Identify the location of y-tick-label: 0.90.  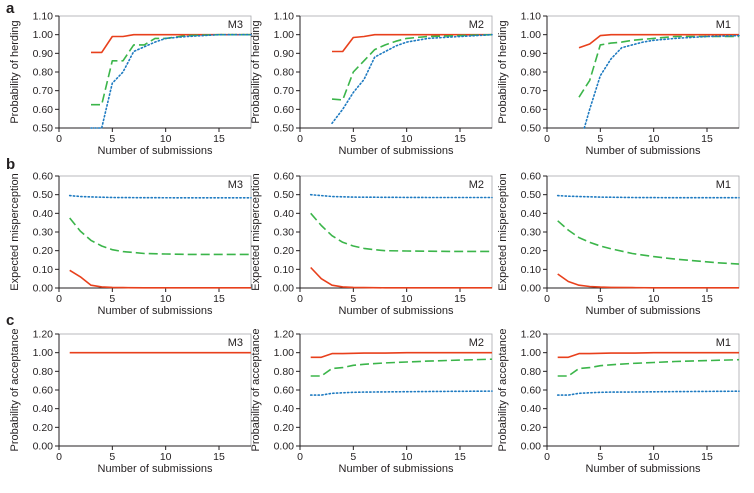
(531, 54).